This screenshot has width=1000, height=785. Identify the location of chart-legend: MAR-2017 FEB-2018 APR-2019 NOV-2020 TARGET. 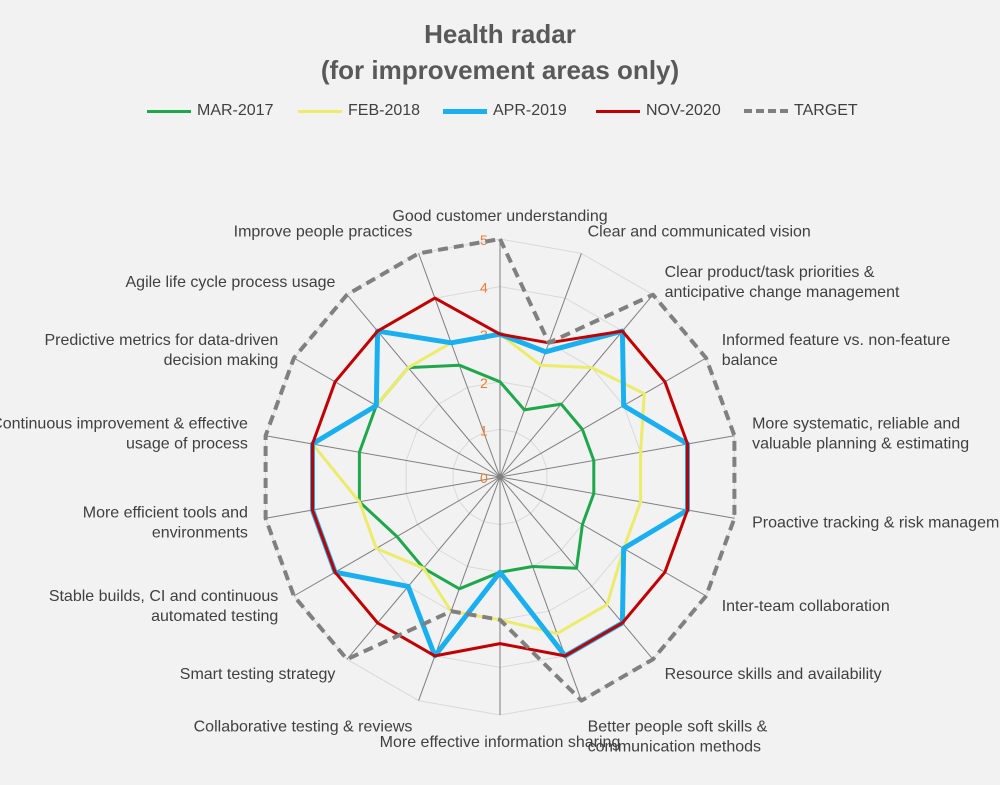
(500, 111).